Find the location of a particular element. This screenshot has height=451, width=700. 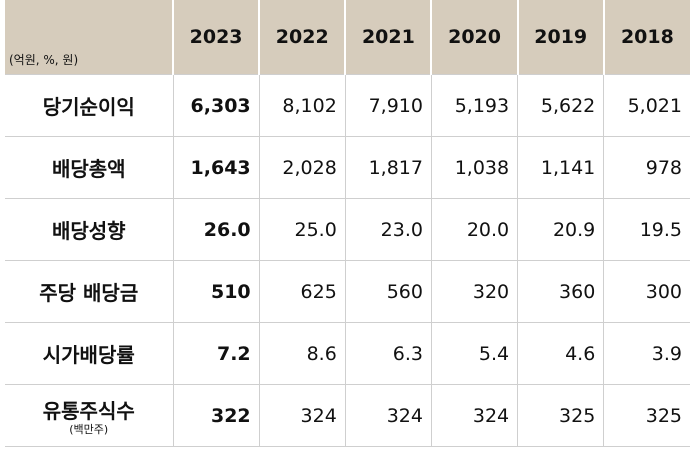

row-label: 주당 배당금 is located at coordinates (89, 291).